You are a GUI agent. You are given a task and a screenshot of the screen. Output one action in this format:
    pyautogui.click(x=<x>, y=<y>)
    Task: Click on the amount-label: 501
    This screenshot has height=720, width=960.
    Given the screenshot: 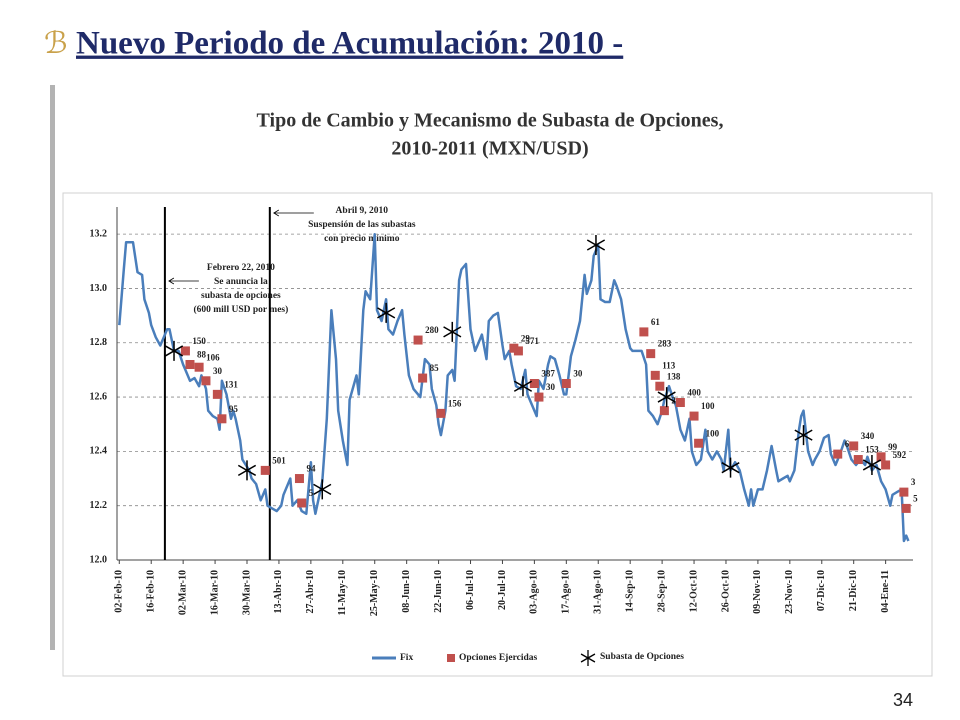 What is the action you would take?
    pyautogui.click(x=279, y=460)
    